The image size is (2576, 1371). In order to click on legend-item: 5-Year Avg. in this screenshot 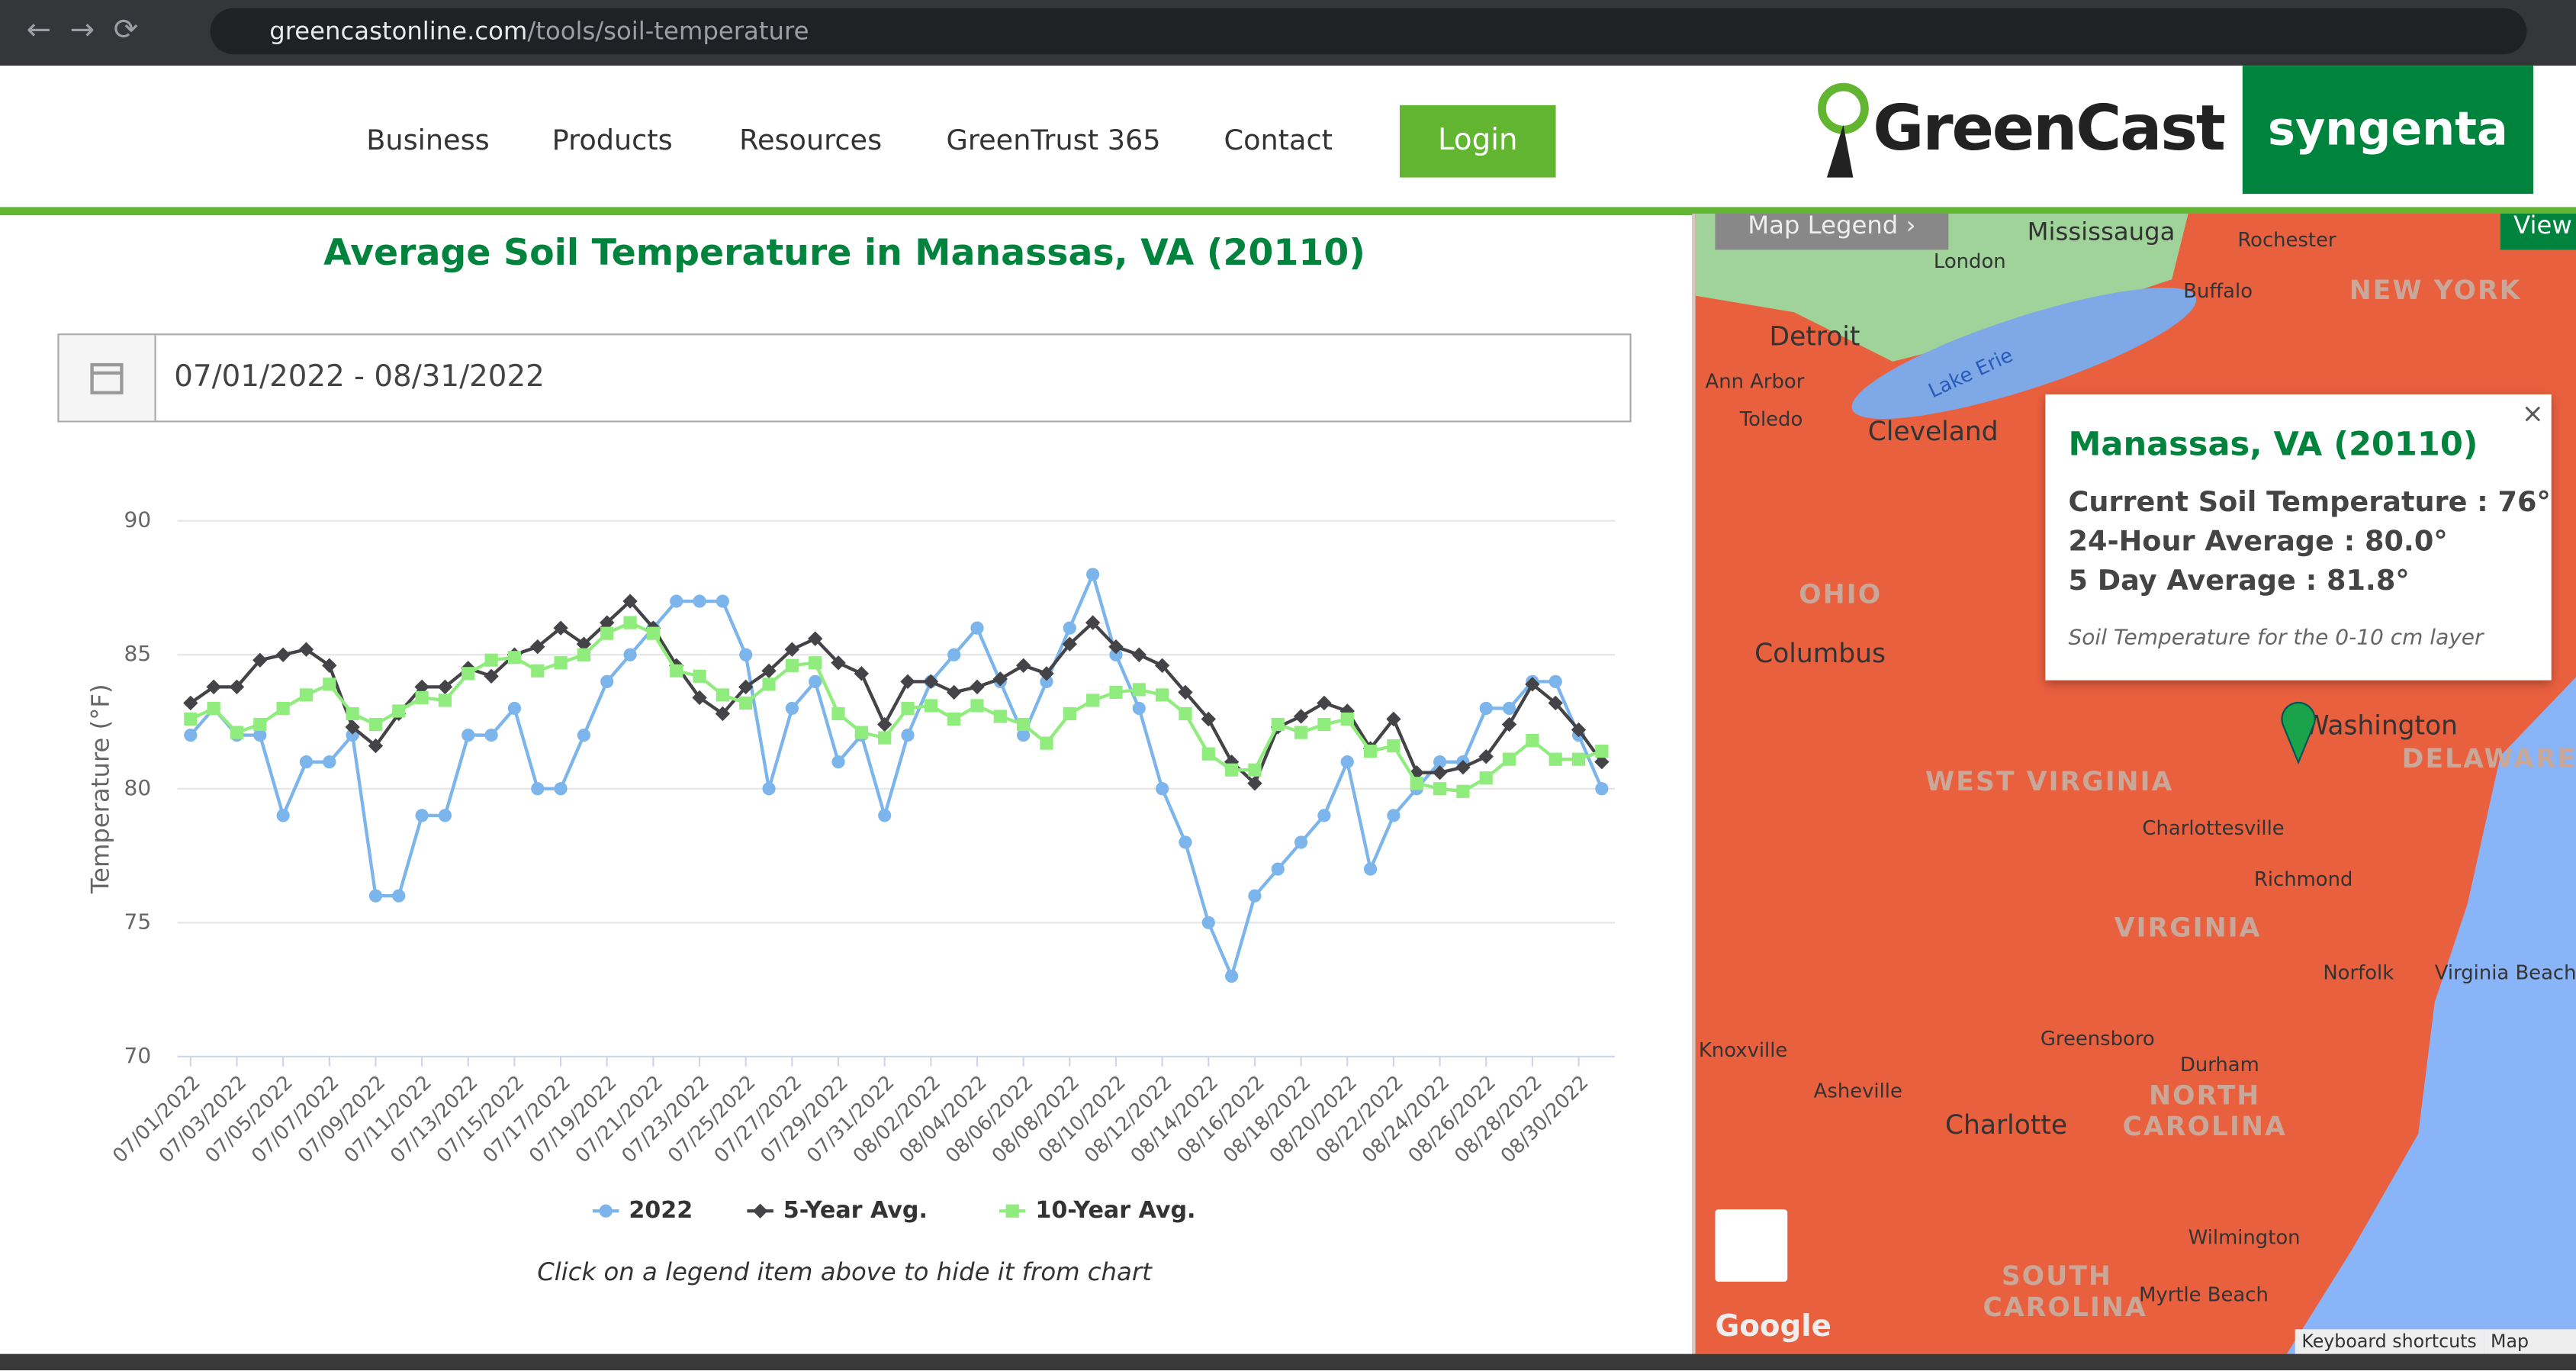, I will do `click(837, 1210)`.